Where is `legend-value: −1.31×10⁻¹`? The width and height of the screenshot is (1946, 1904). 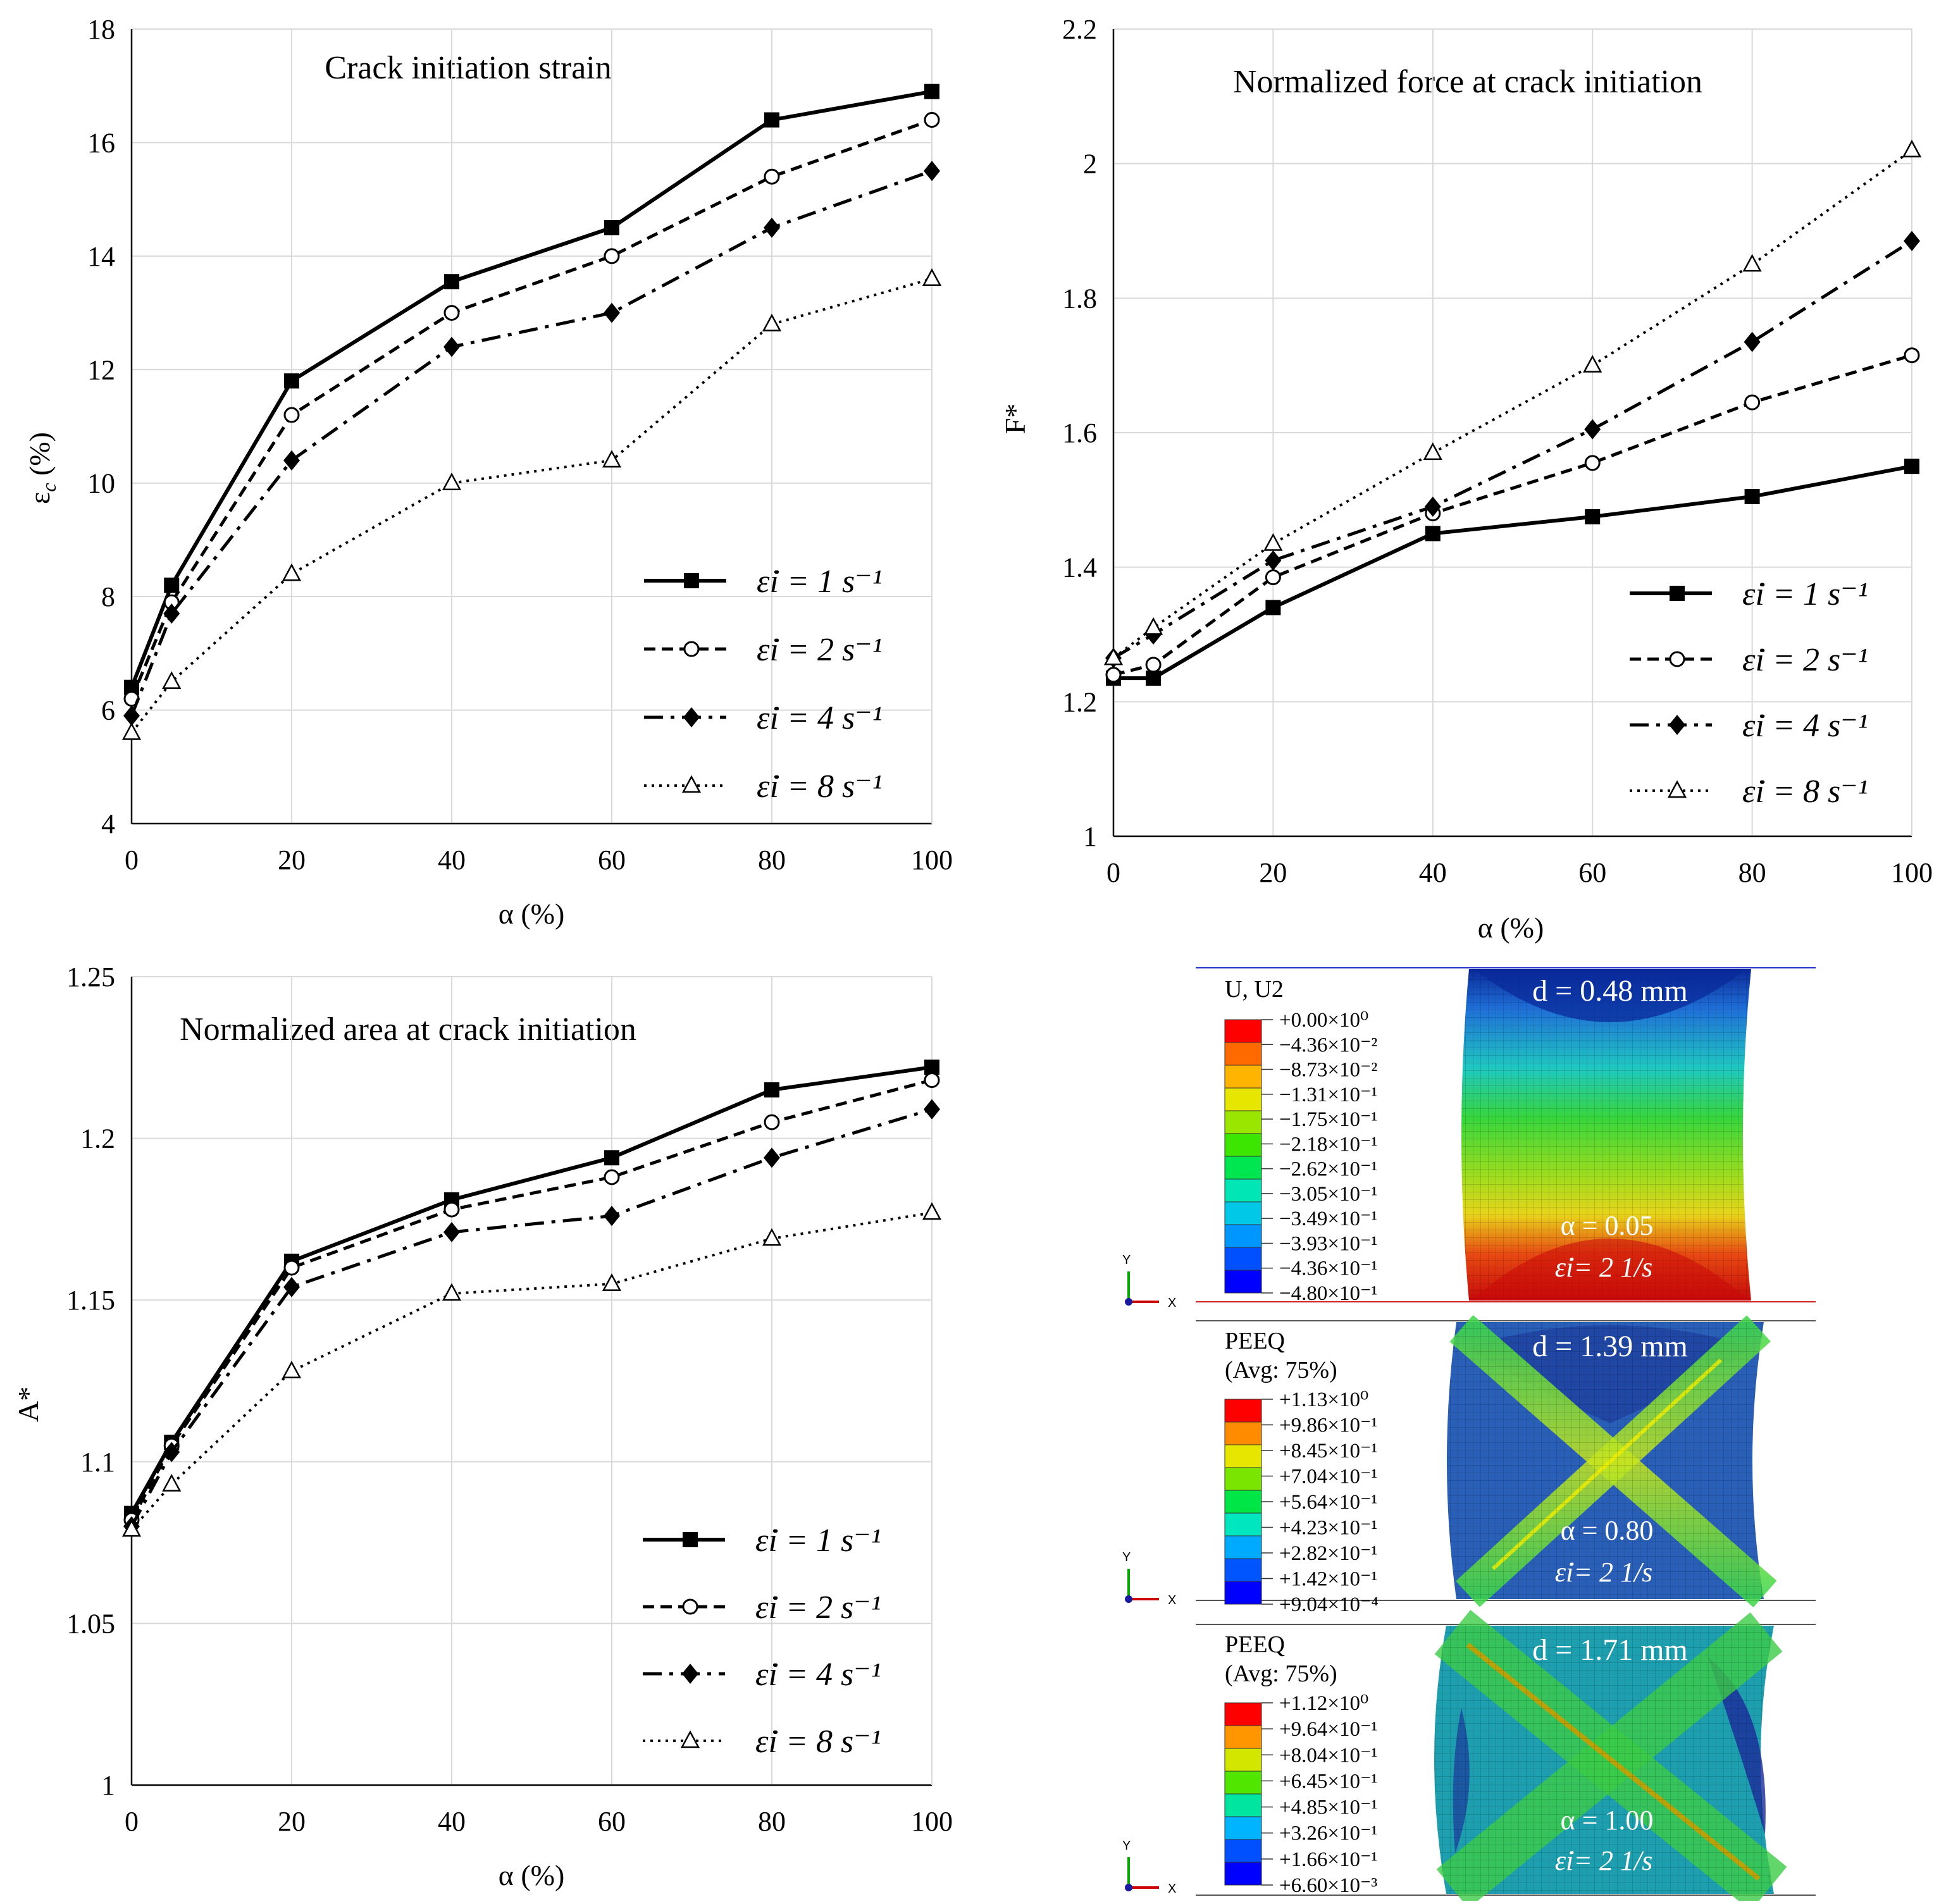 legend-value: −1.31×10⁻¹ is located at coordinates (1328, 1095).